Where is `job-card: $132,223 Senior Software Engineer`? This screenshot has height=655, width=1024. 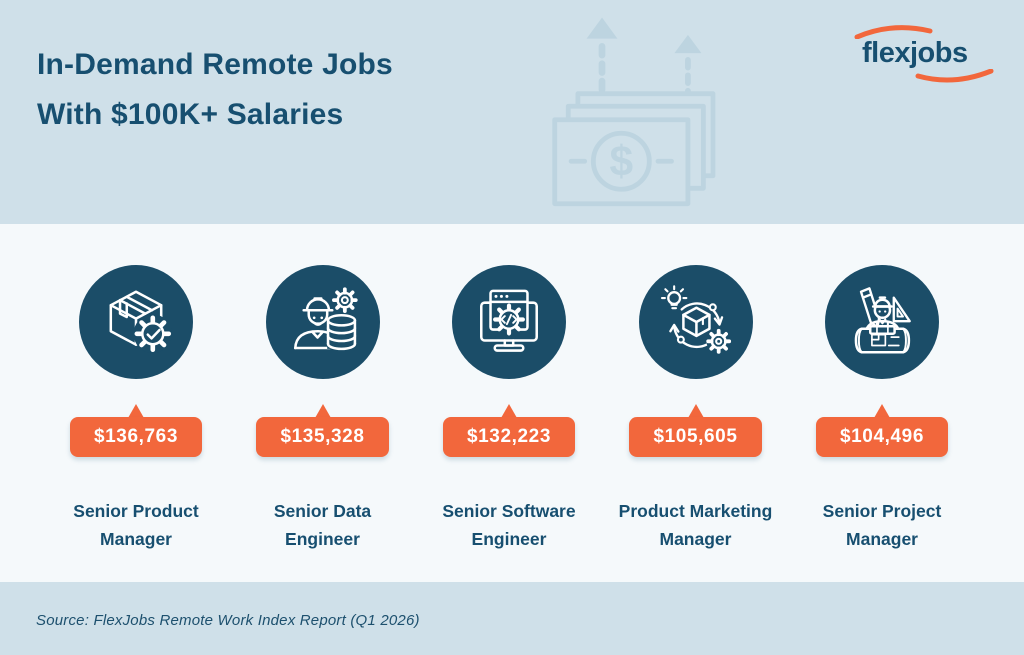 job-card: $132,223 Senior Software Engineer is located at coordinates (509, 423).